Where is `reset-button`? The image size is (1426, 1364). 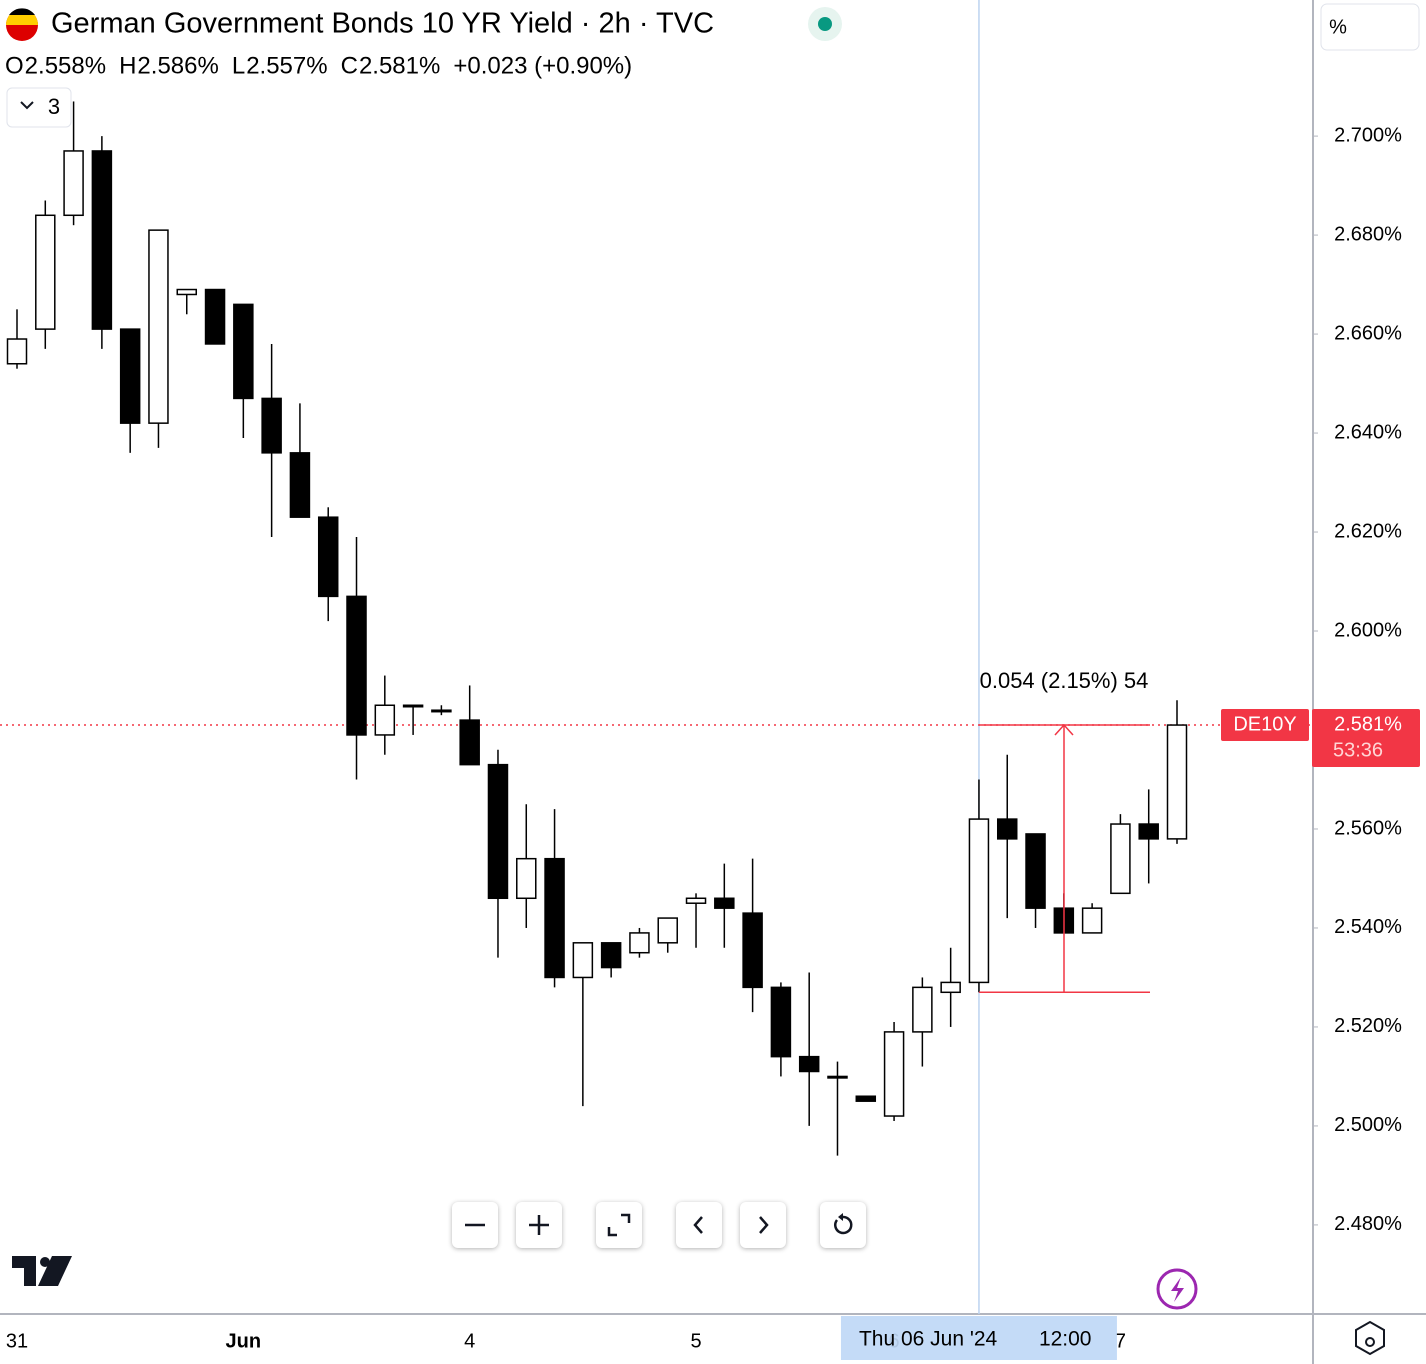 reset-button is located at coordinates (843, 1225).